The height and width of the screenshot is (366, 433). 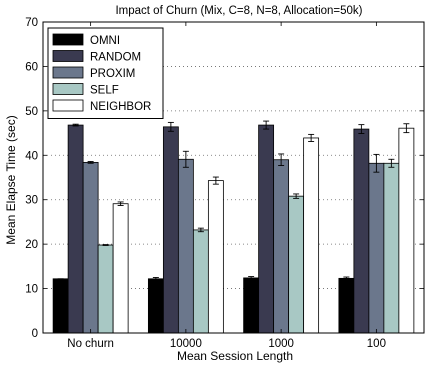 What do you see at coordinates (31, 156) in the screenshot?
I see `y-tick-label: 40` at bounding box center [31, 156].